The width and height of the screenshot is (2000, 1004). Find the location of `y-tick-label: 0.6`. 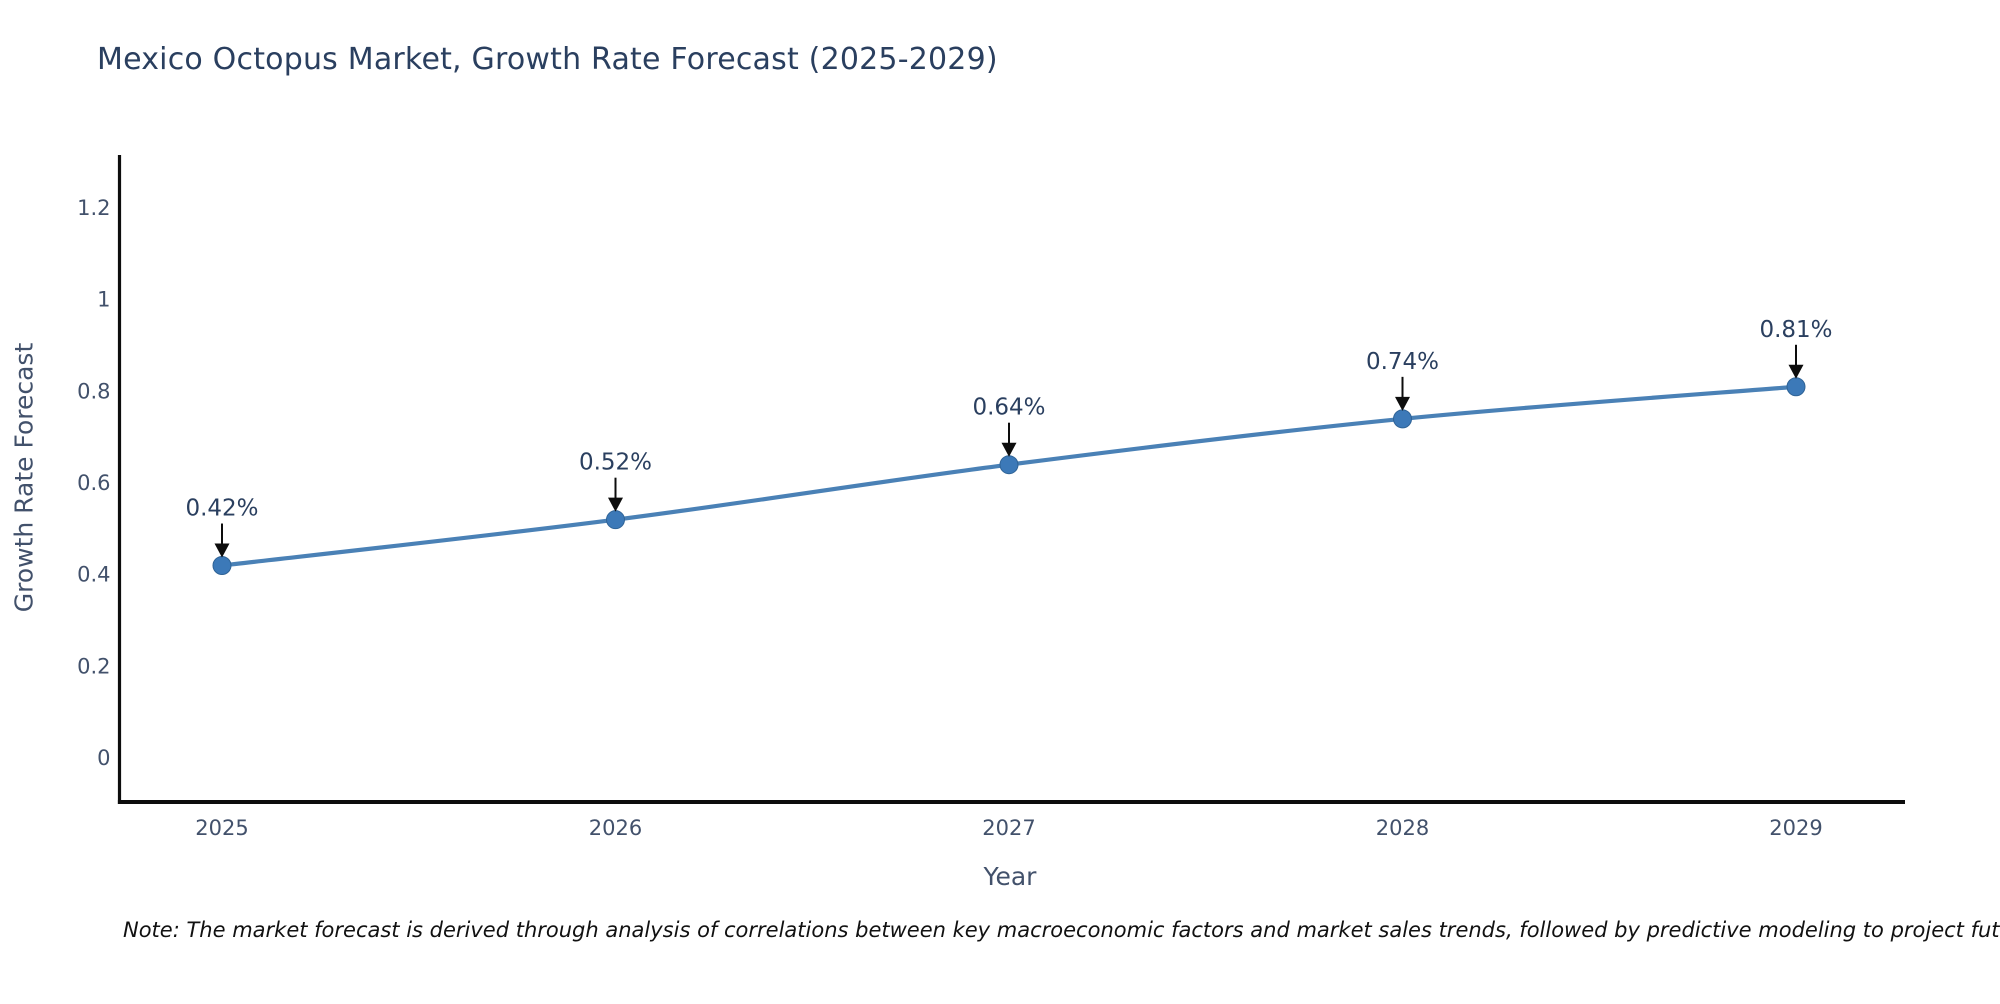

y-tick-label: 0.6 is located at coordinates (93, 483).